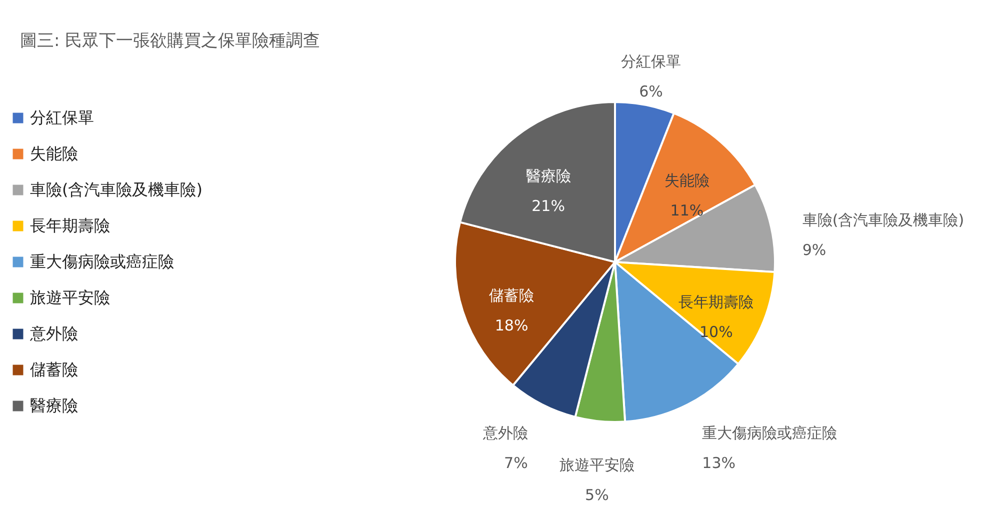 The width and height of the screenshot is (1000, 524). Describe the element at coordinates (511, 295) in the screenshot. I see `slice-label: 儲蓄險` at that location.